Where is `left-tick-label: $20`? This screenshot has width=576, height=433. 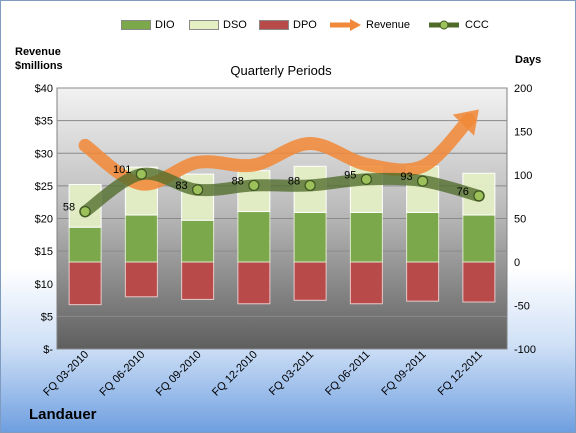
left-tick-label: $20 is located at coordinates (44, 220).